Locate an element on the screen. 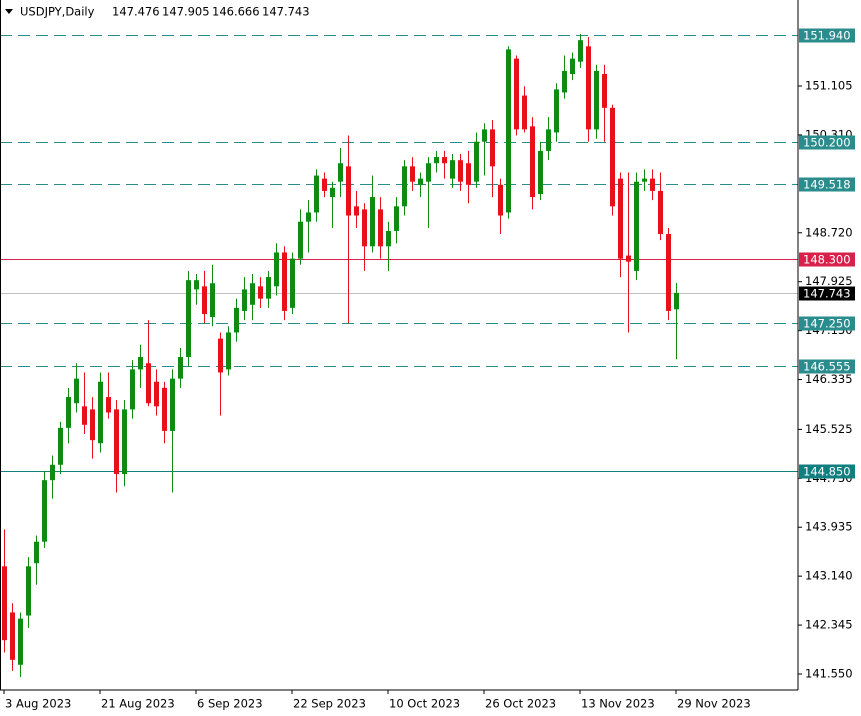 The height and width of the screenshot is (716, 861). x-tick-label: 3 Aug 2023 is located at coordinates (38, 704).